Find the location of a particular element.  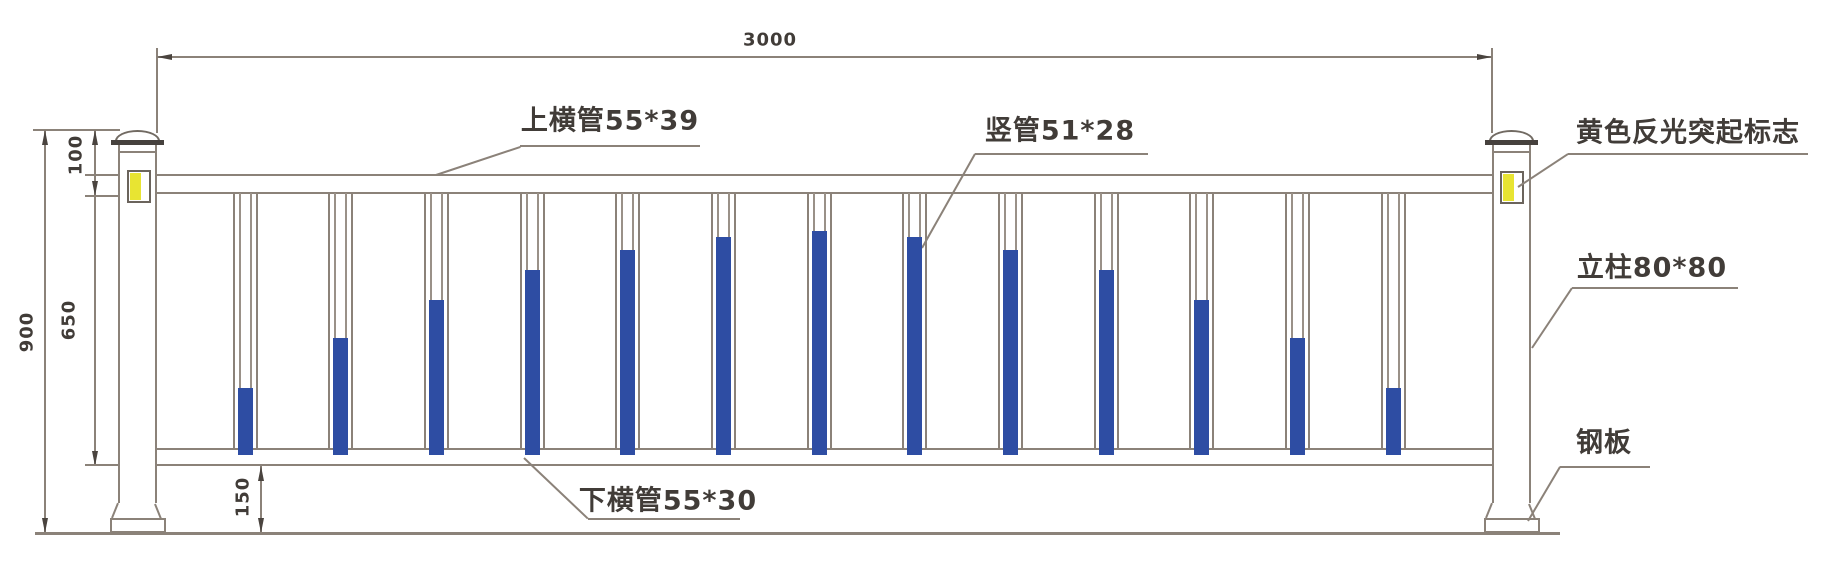

dim-150-text: 150 is located at coordinates (243, 497).